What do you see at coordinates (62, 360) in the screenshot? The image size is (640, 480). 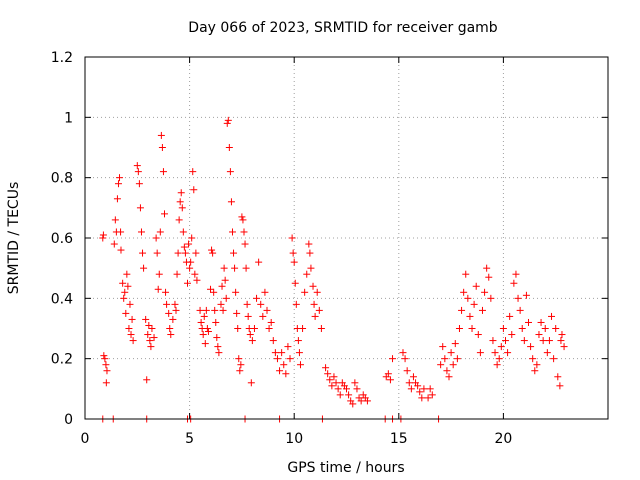 I see `y-tick-label: 0.2` at bounding box center [62, 360].